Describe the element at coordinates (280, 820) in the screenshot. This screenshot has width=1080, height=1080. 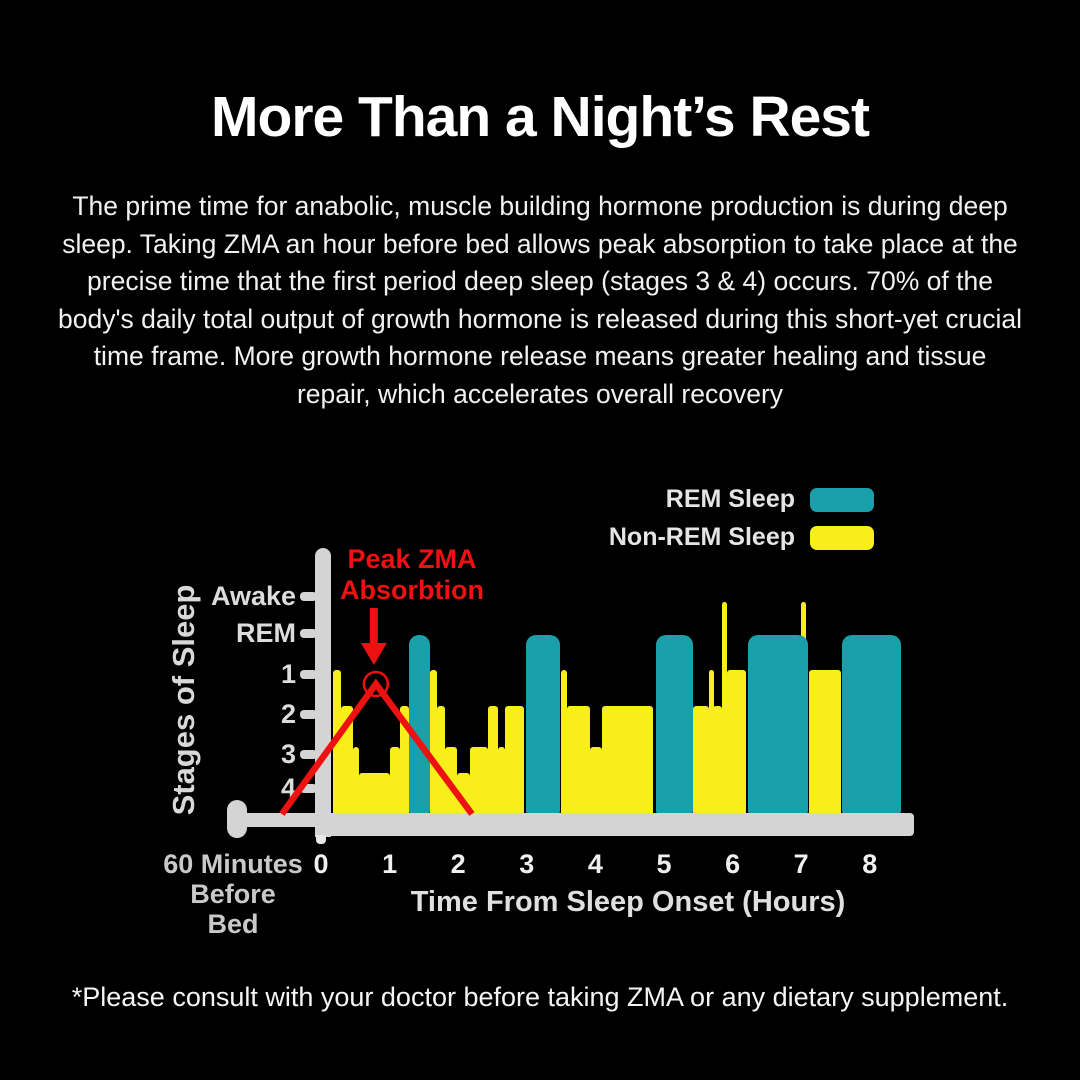
I see `x-axis-prebed-segment` at that location.